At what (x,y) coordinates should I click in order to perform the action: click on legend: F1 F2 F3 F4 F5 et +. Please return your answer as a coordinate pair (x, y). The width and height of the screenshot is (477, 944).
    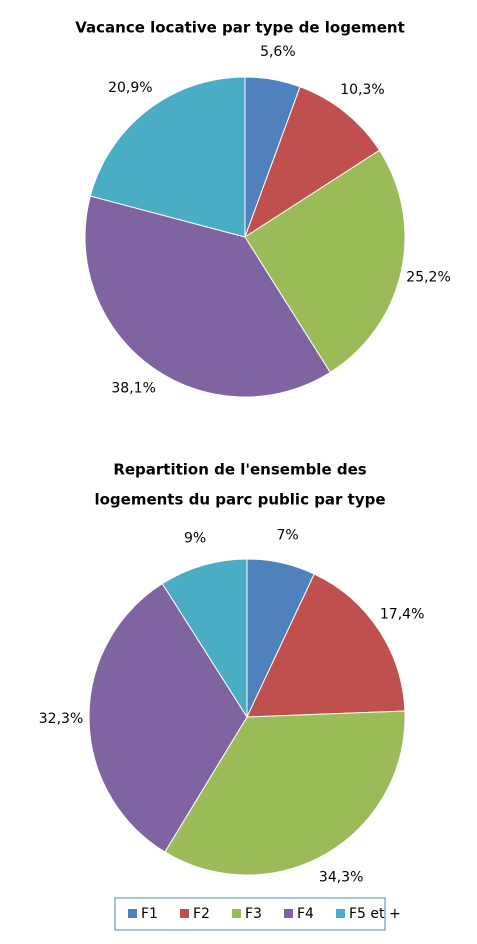
    Looking at the image, I should click on (257, 914).